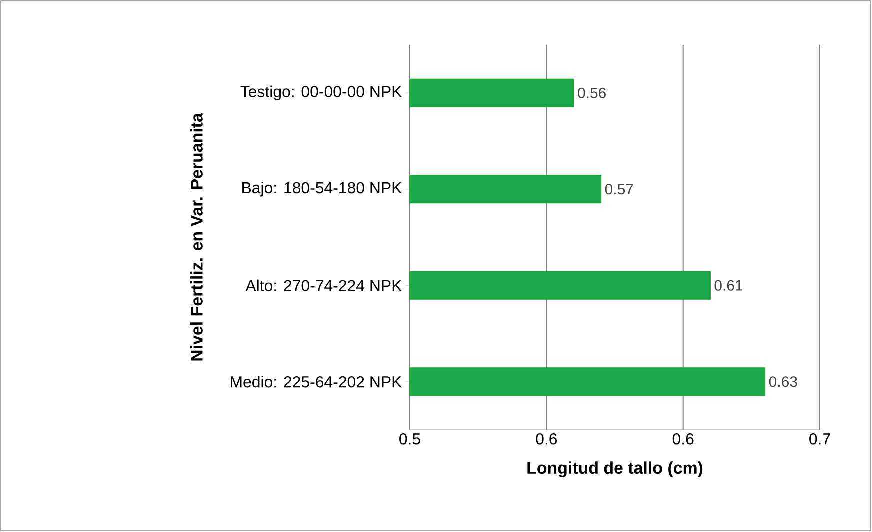  Describe the element at coordinates (324, 286) in the screenshot. I see `y-tick-label: Alto: 270-74-224 NPK` at that location.